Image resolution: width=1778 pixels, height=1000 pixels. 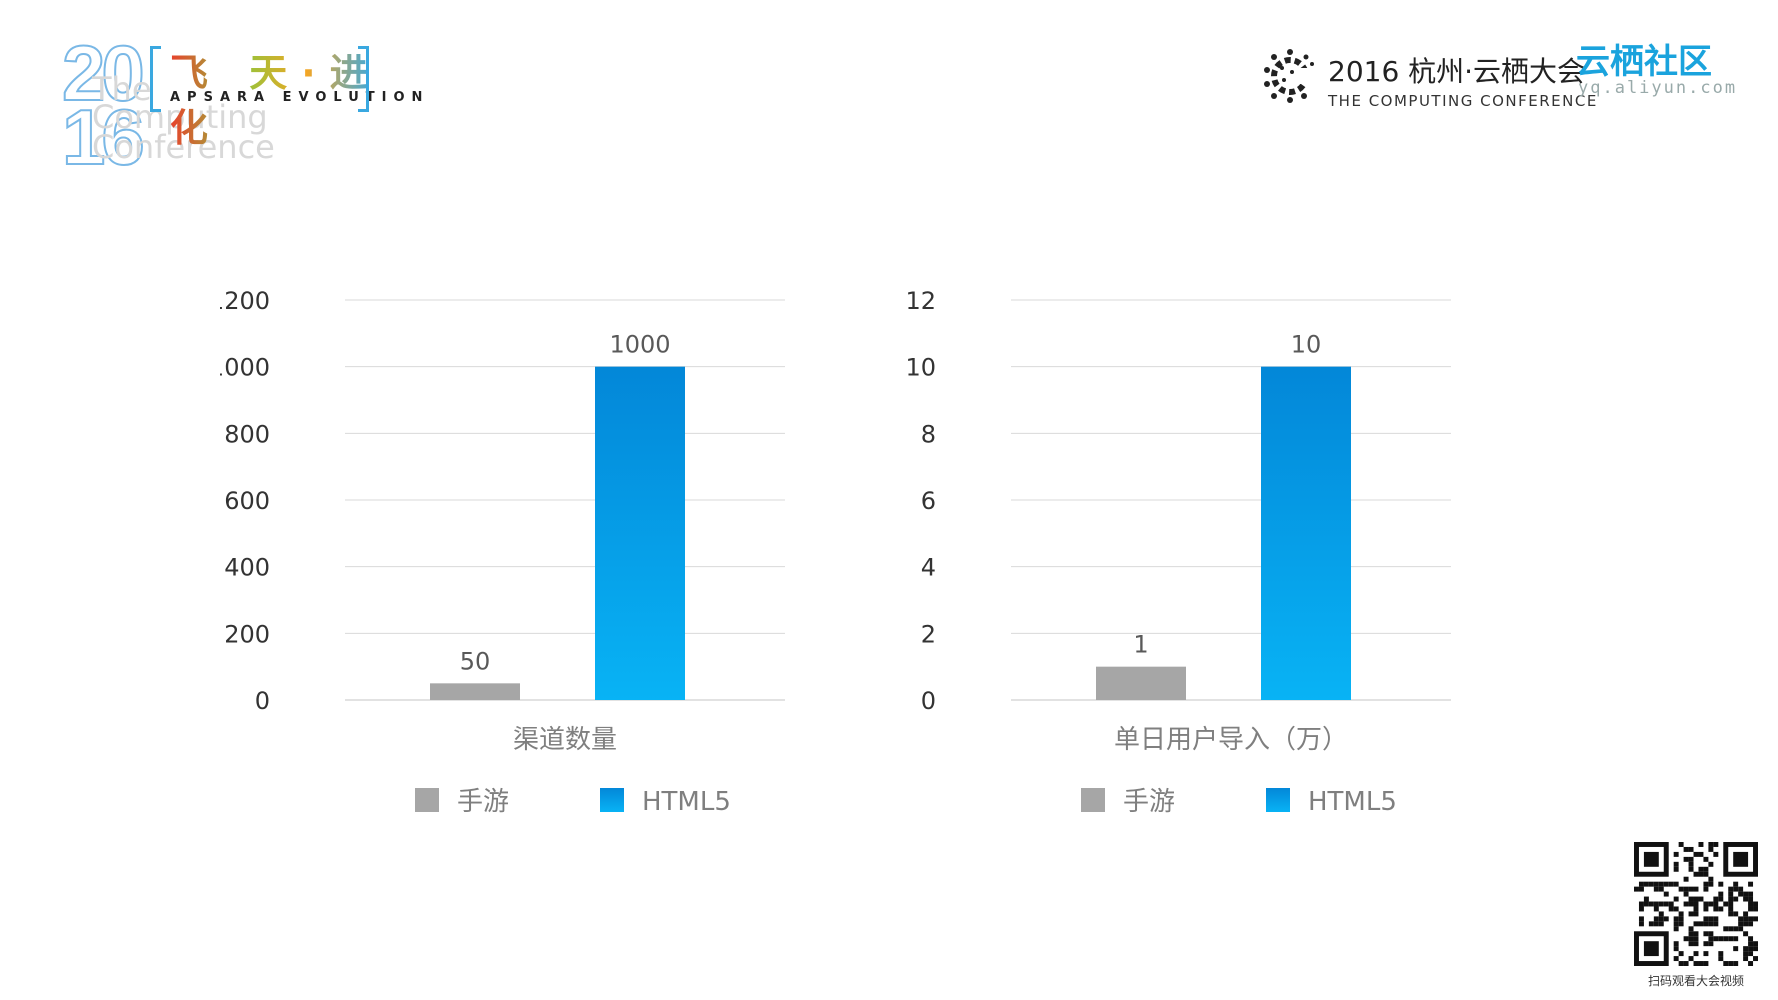 I want to click on logo-bracket-left, so click(x=155, y=79).